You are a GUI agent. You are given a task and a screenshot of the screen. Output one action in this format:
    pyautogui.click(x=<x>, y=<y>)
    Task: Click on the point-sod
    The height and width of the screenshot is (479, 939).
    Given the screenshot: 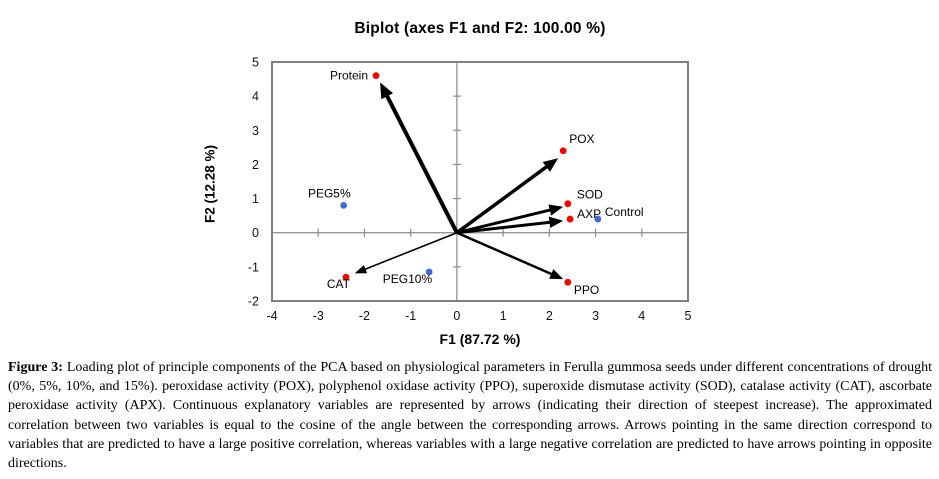 What is the action you would take?
    pyautogui.click(x=568, y=204)
    